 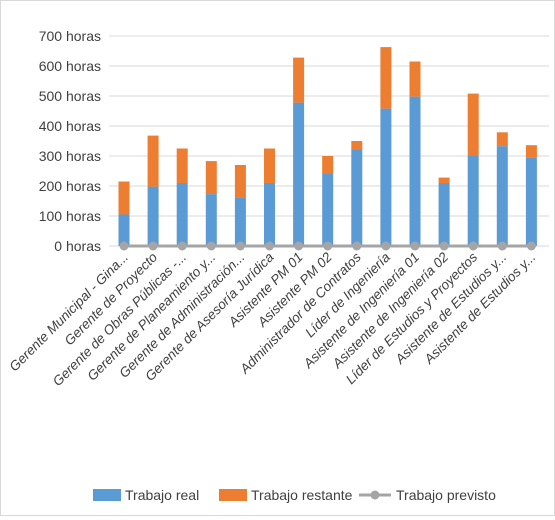 What do you see at coordinates (77, 246) in the screenshot?
I see `y-tick-label: 0 horas` at bounding box center [77, 246].